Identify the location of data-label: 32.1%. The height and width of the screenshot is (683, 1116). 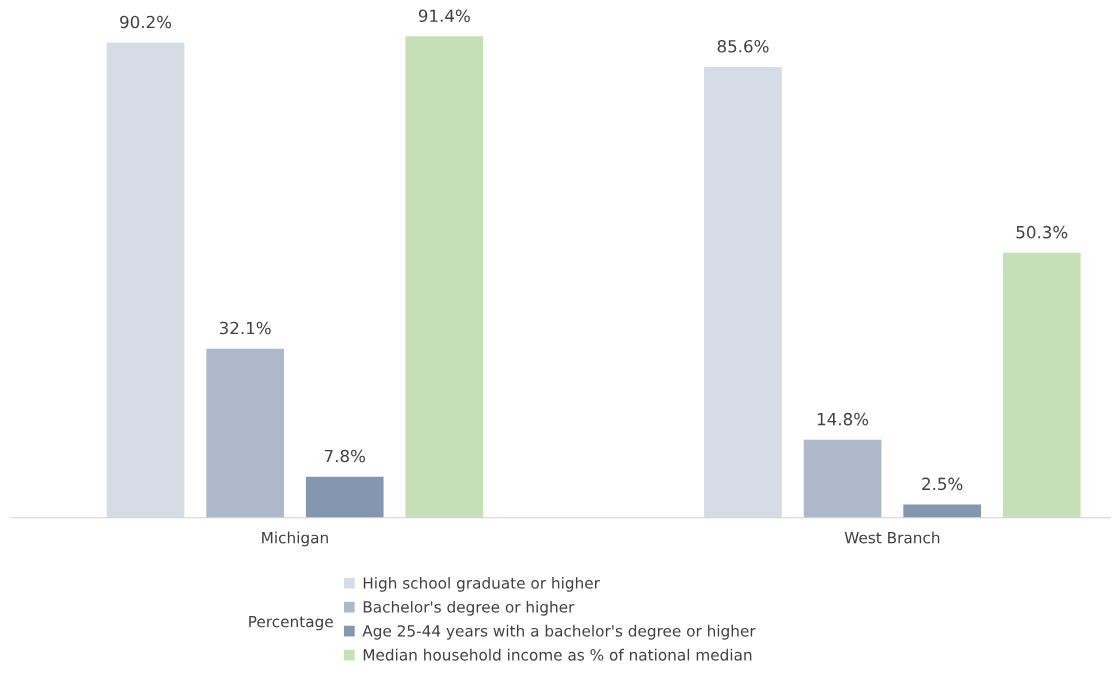
(245, 328).